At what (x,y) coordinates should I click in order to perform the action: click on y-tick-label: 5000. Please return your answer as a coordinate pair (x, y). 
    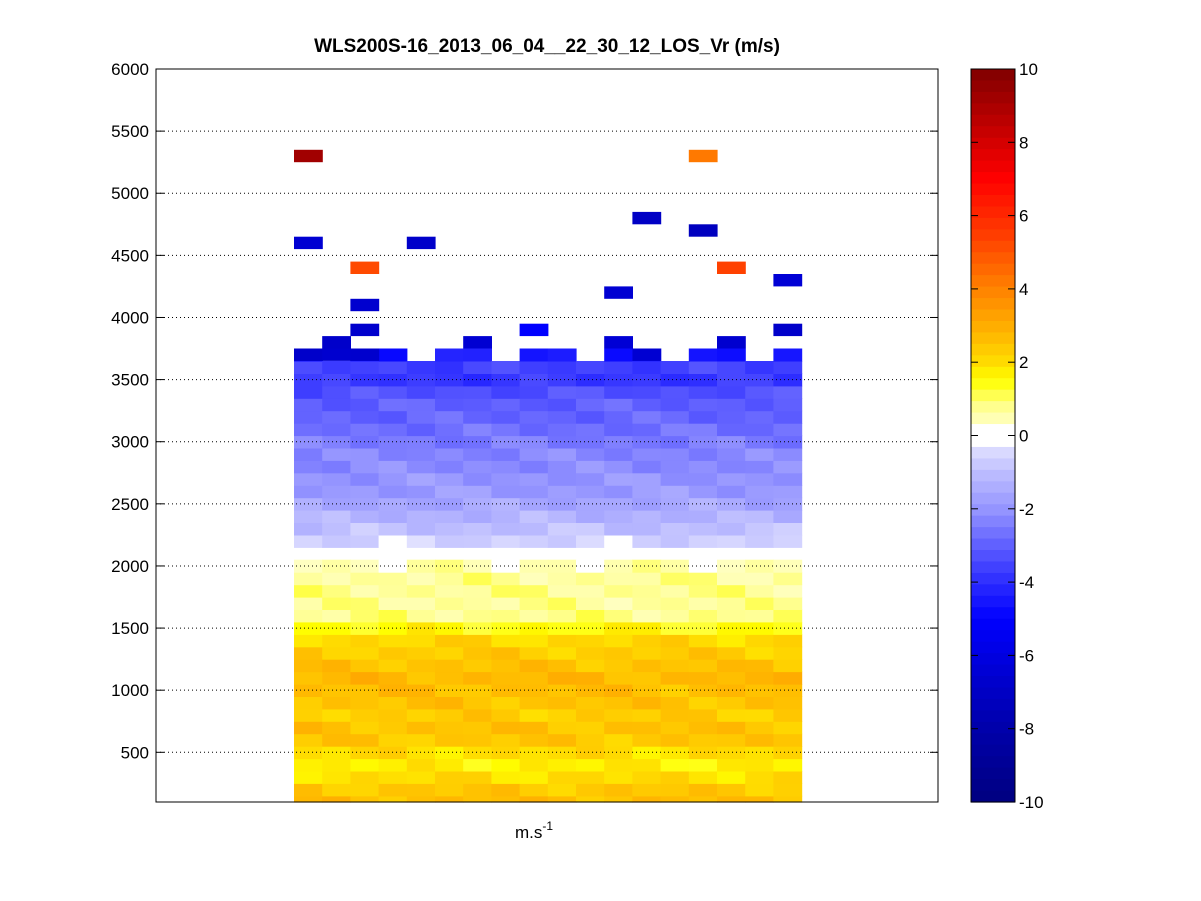
    Looking at the image, I should click on (130, 193).